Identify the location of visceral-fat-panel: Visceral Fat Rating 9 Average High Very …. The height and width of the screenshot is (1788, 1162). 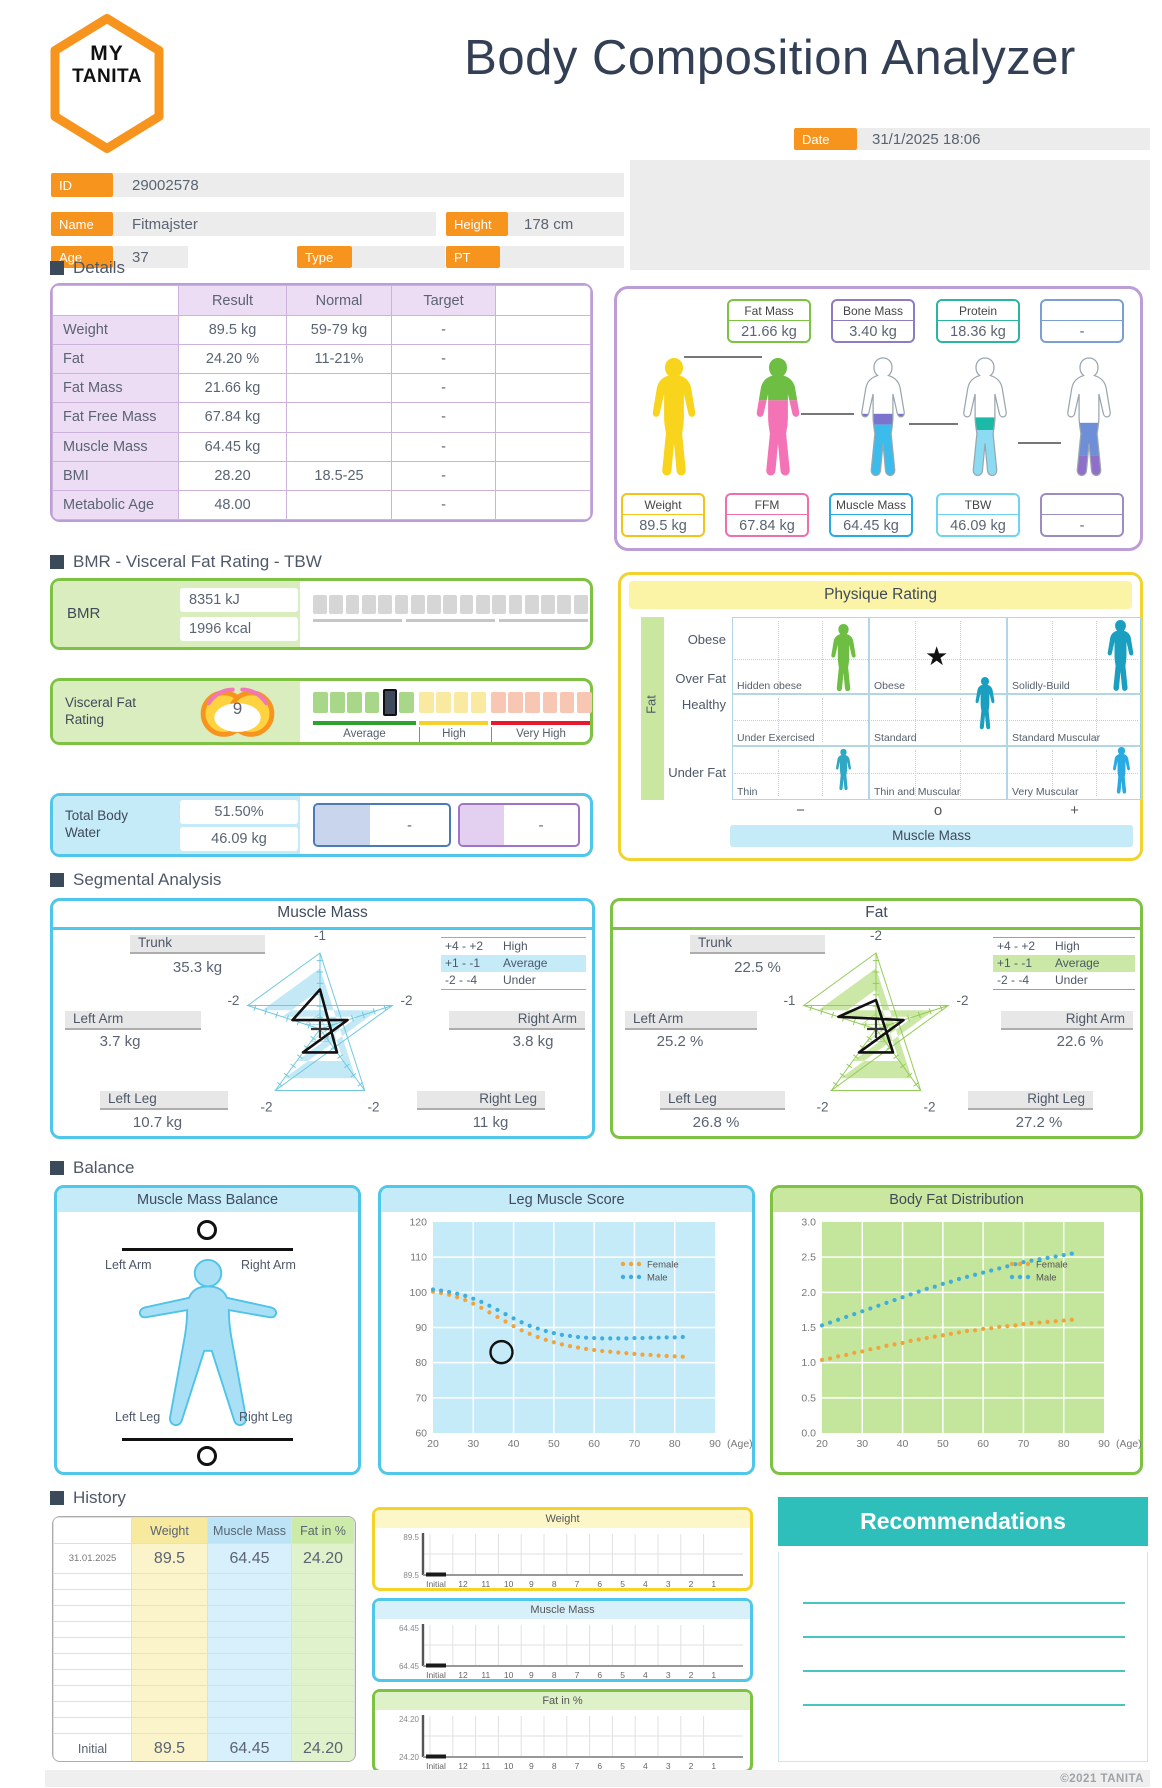
(321, 711).